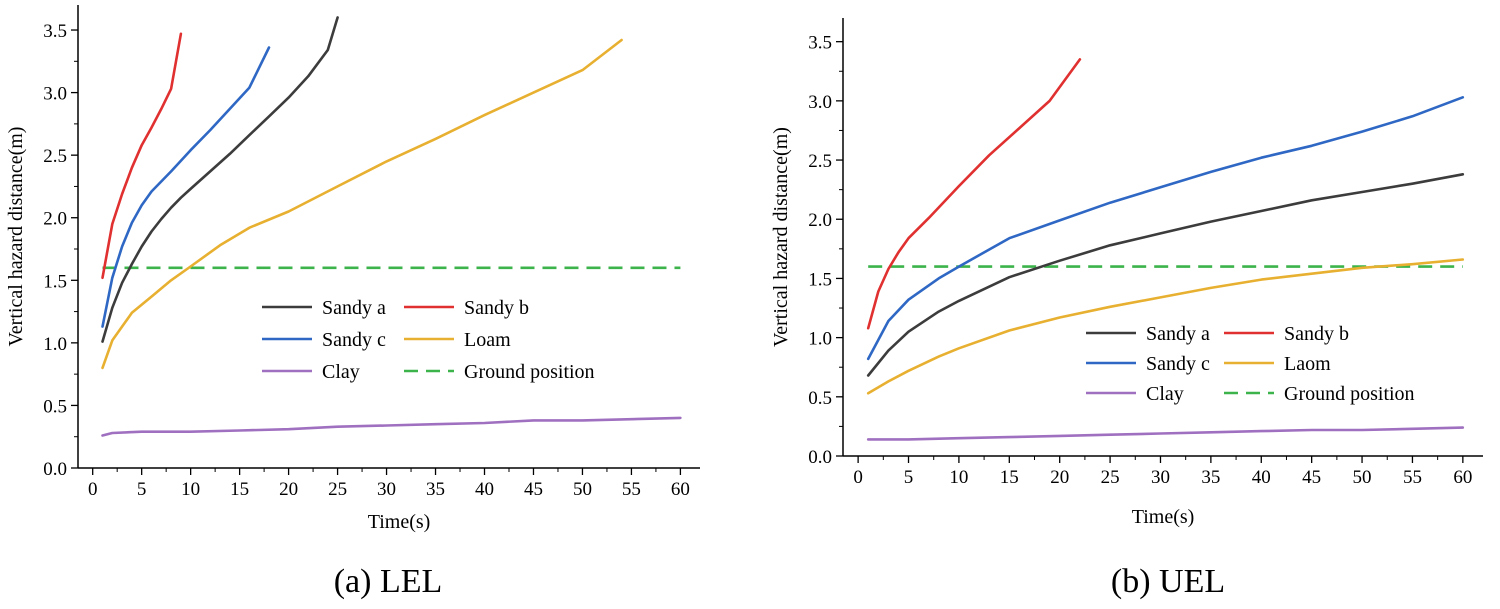 The width and height of the screenshot is (1500, 609). Describe the element at coordinates (487, 340) in the screenshot. I see `legend-label: Loam` at that location.